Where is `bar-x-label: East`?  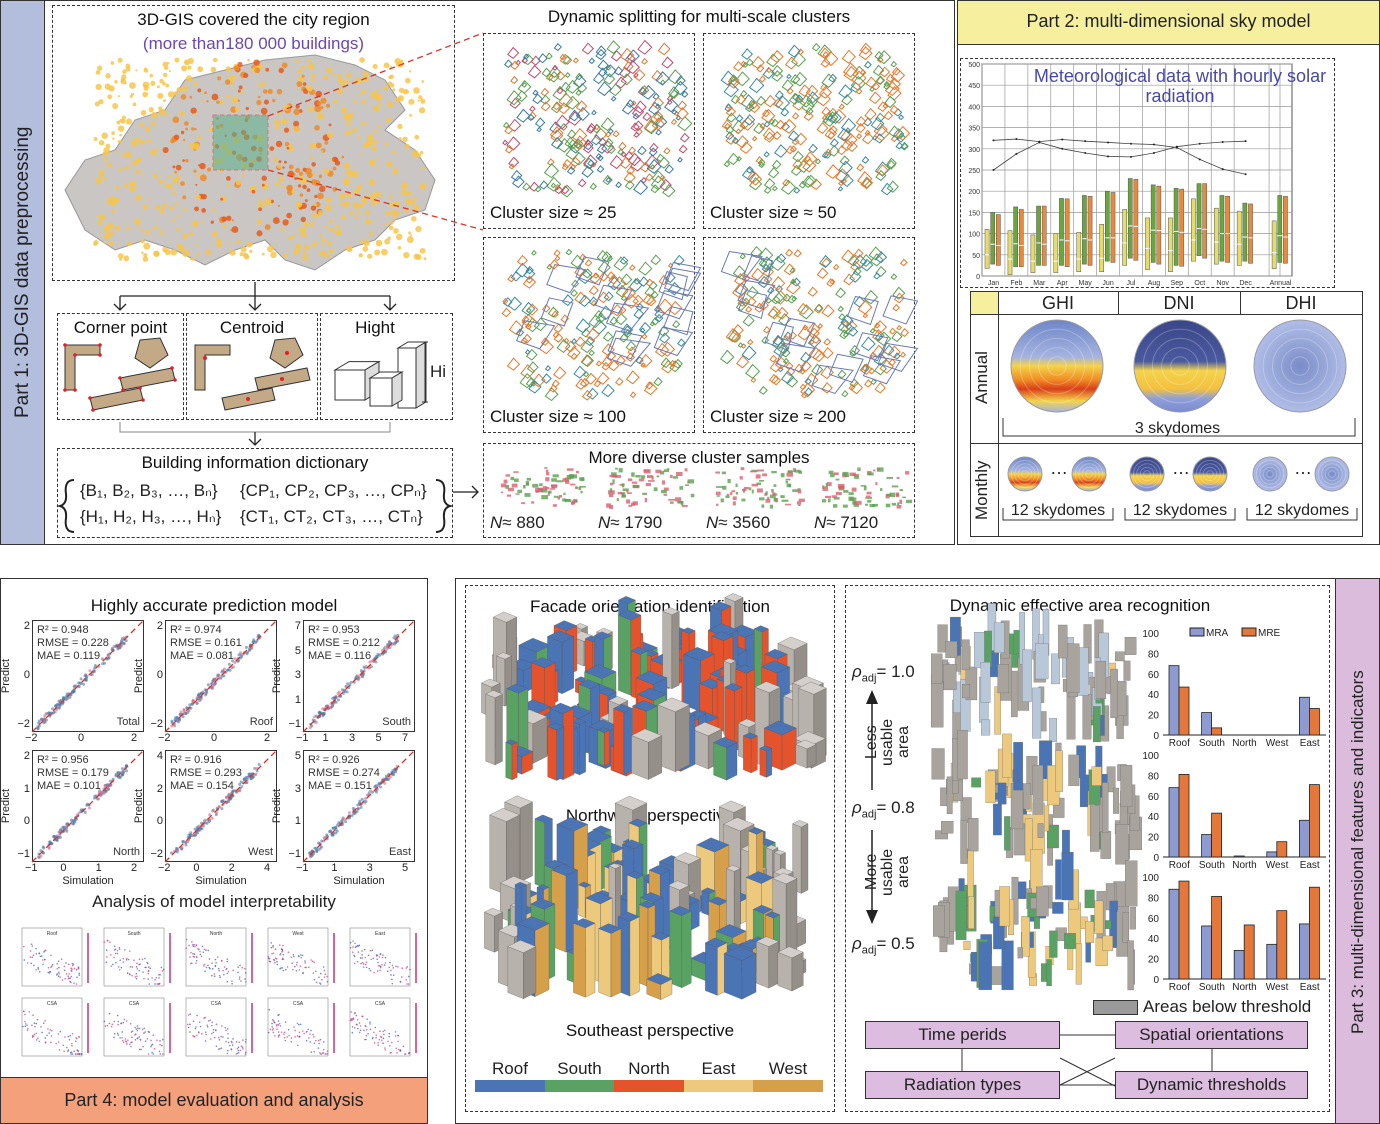
bar-x-label: East is located at coordinates (1310, 865).